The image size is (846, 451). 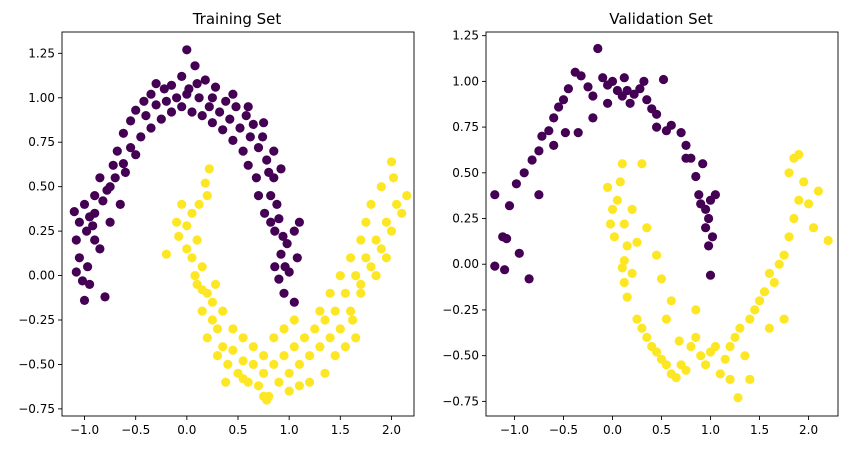 What do you see at coordinates (41, 231) in the screenshot?
I see `training-y-tick-label: 0.25` at bounding box center [41, 231].